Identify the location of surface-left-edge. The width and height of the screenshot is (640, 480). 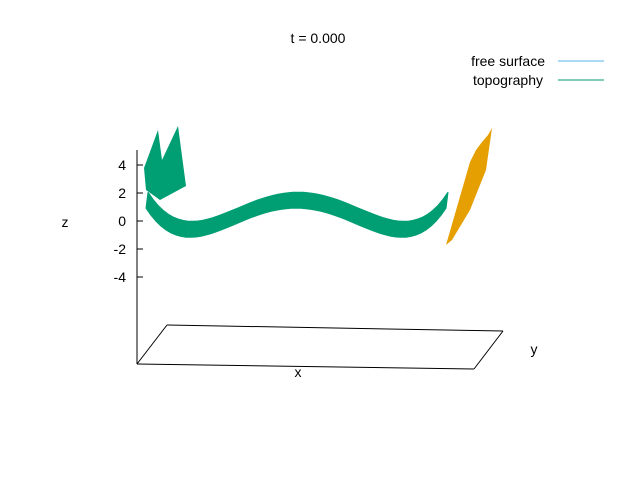
(165, 163).